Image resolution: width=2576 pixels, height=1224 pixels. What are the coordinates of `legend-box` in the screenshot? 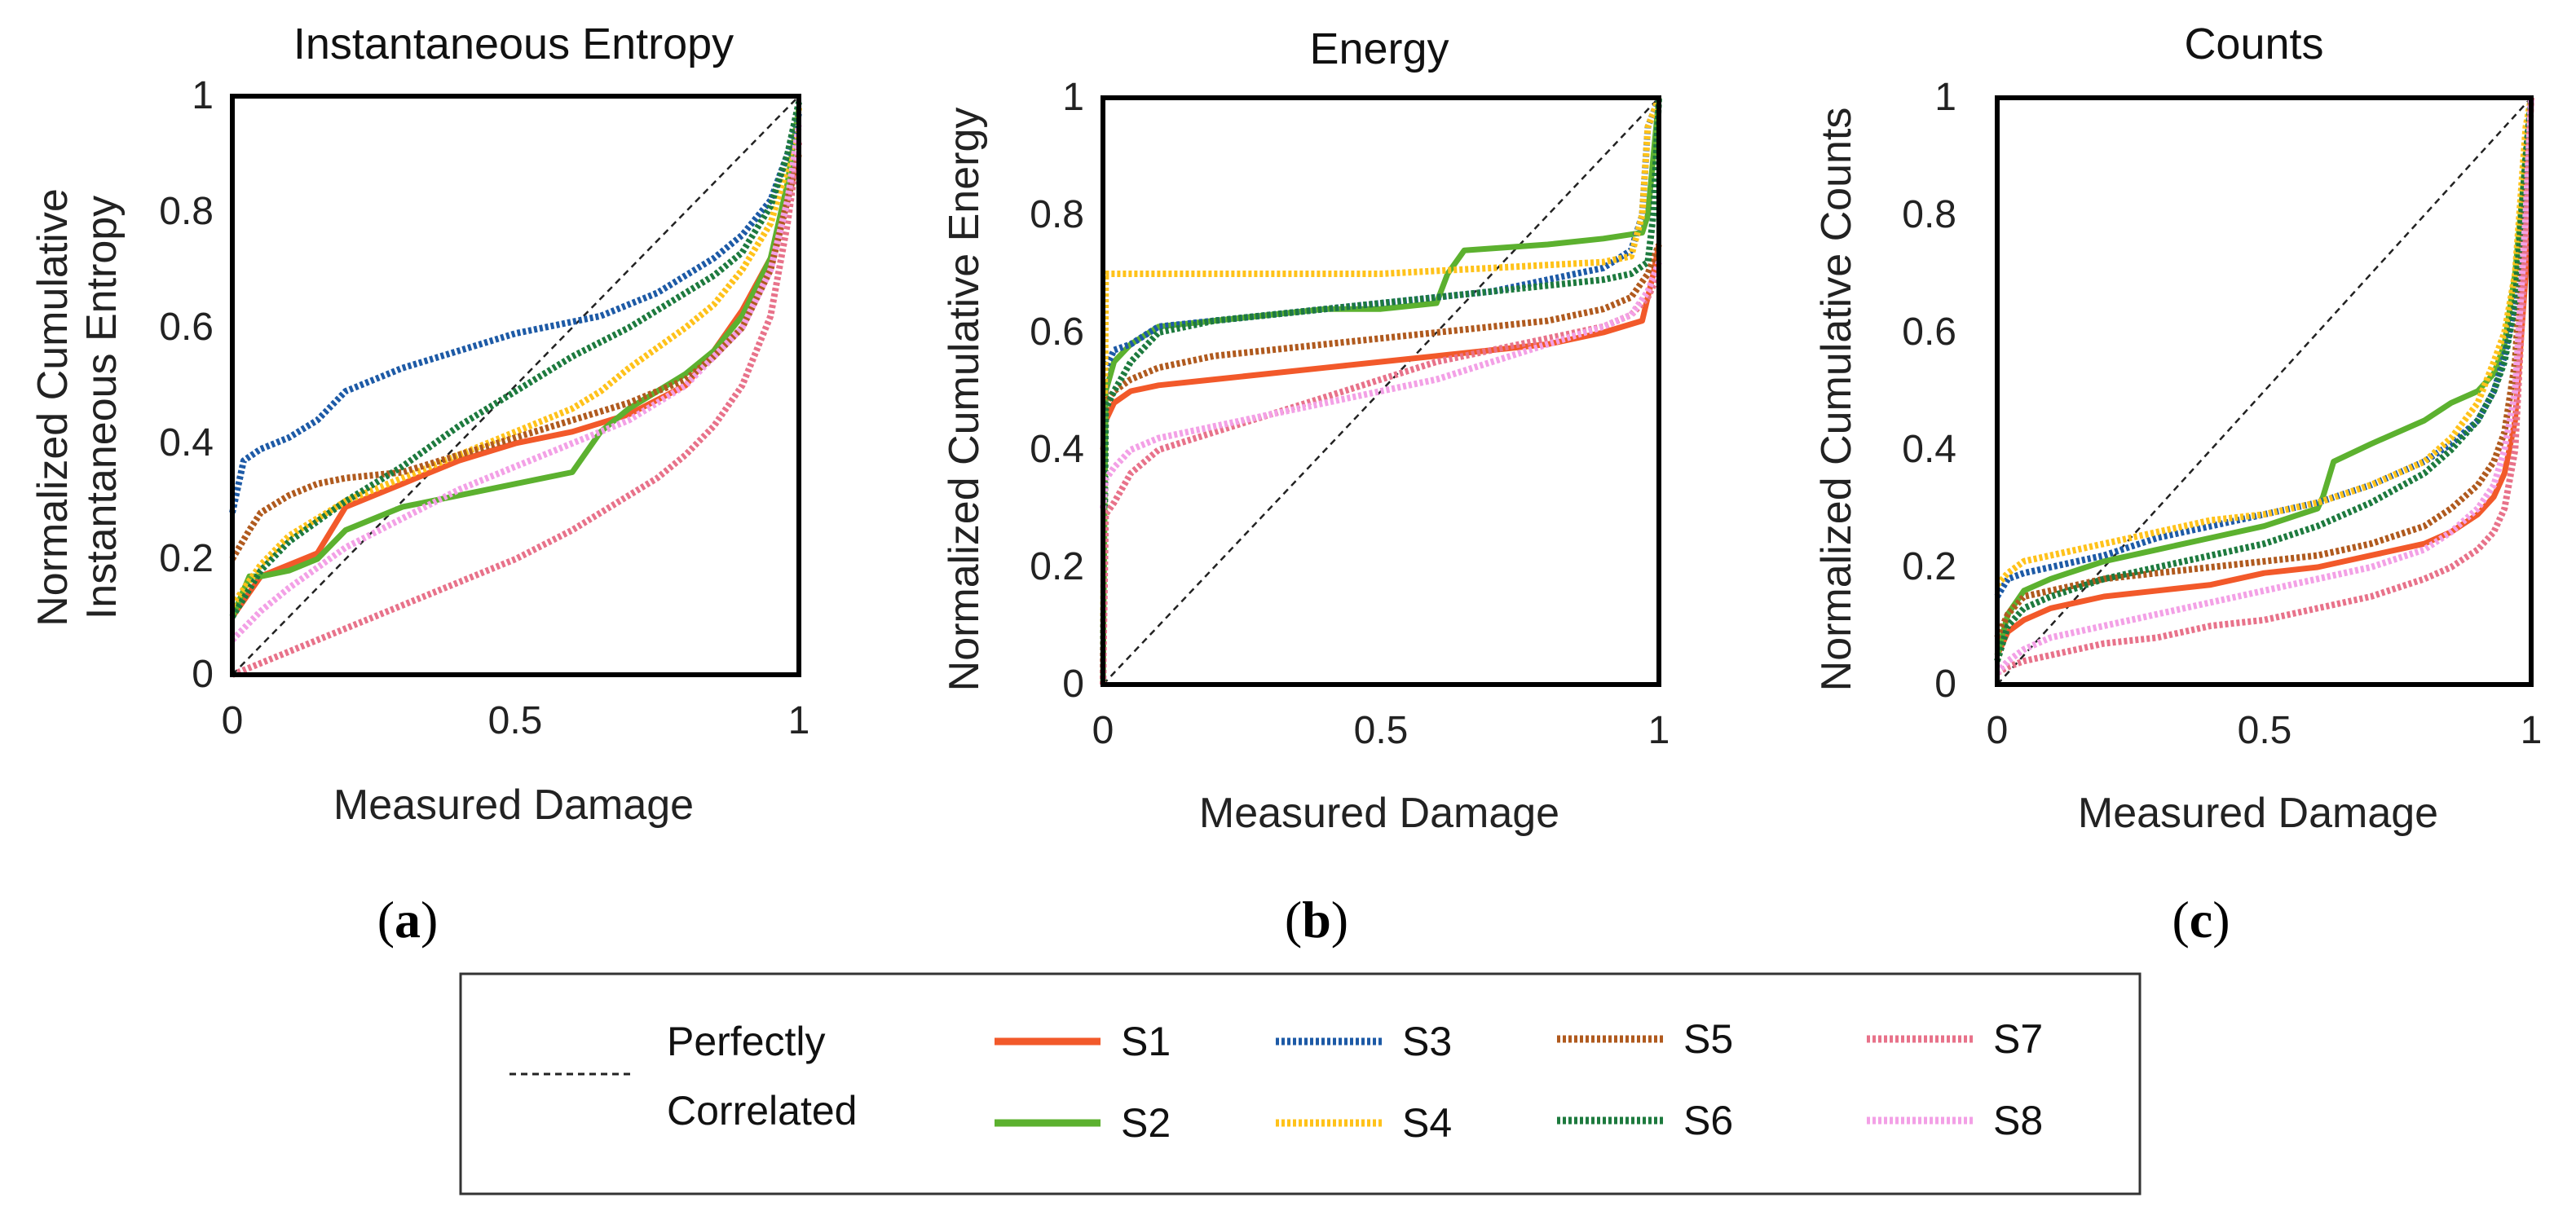 It's located at (1300, 1083).